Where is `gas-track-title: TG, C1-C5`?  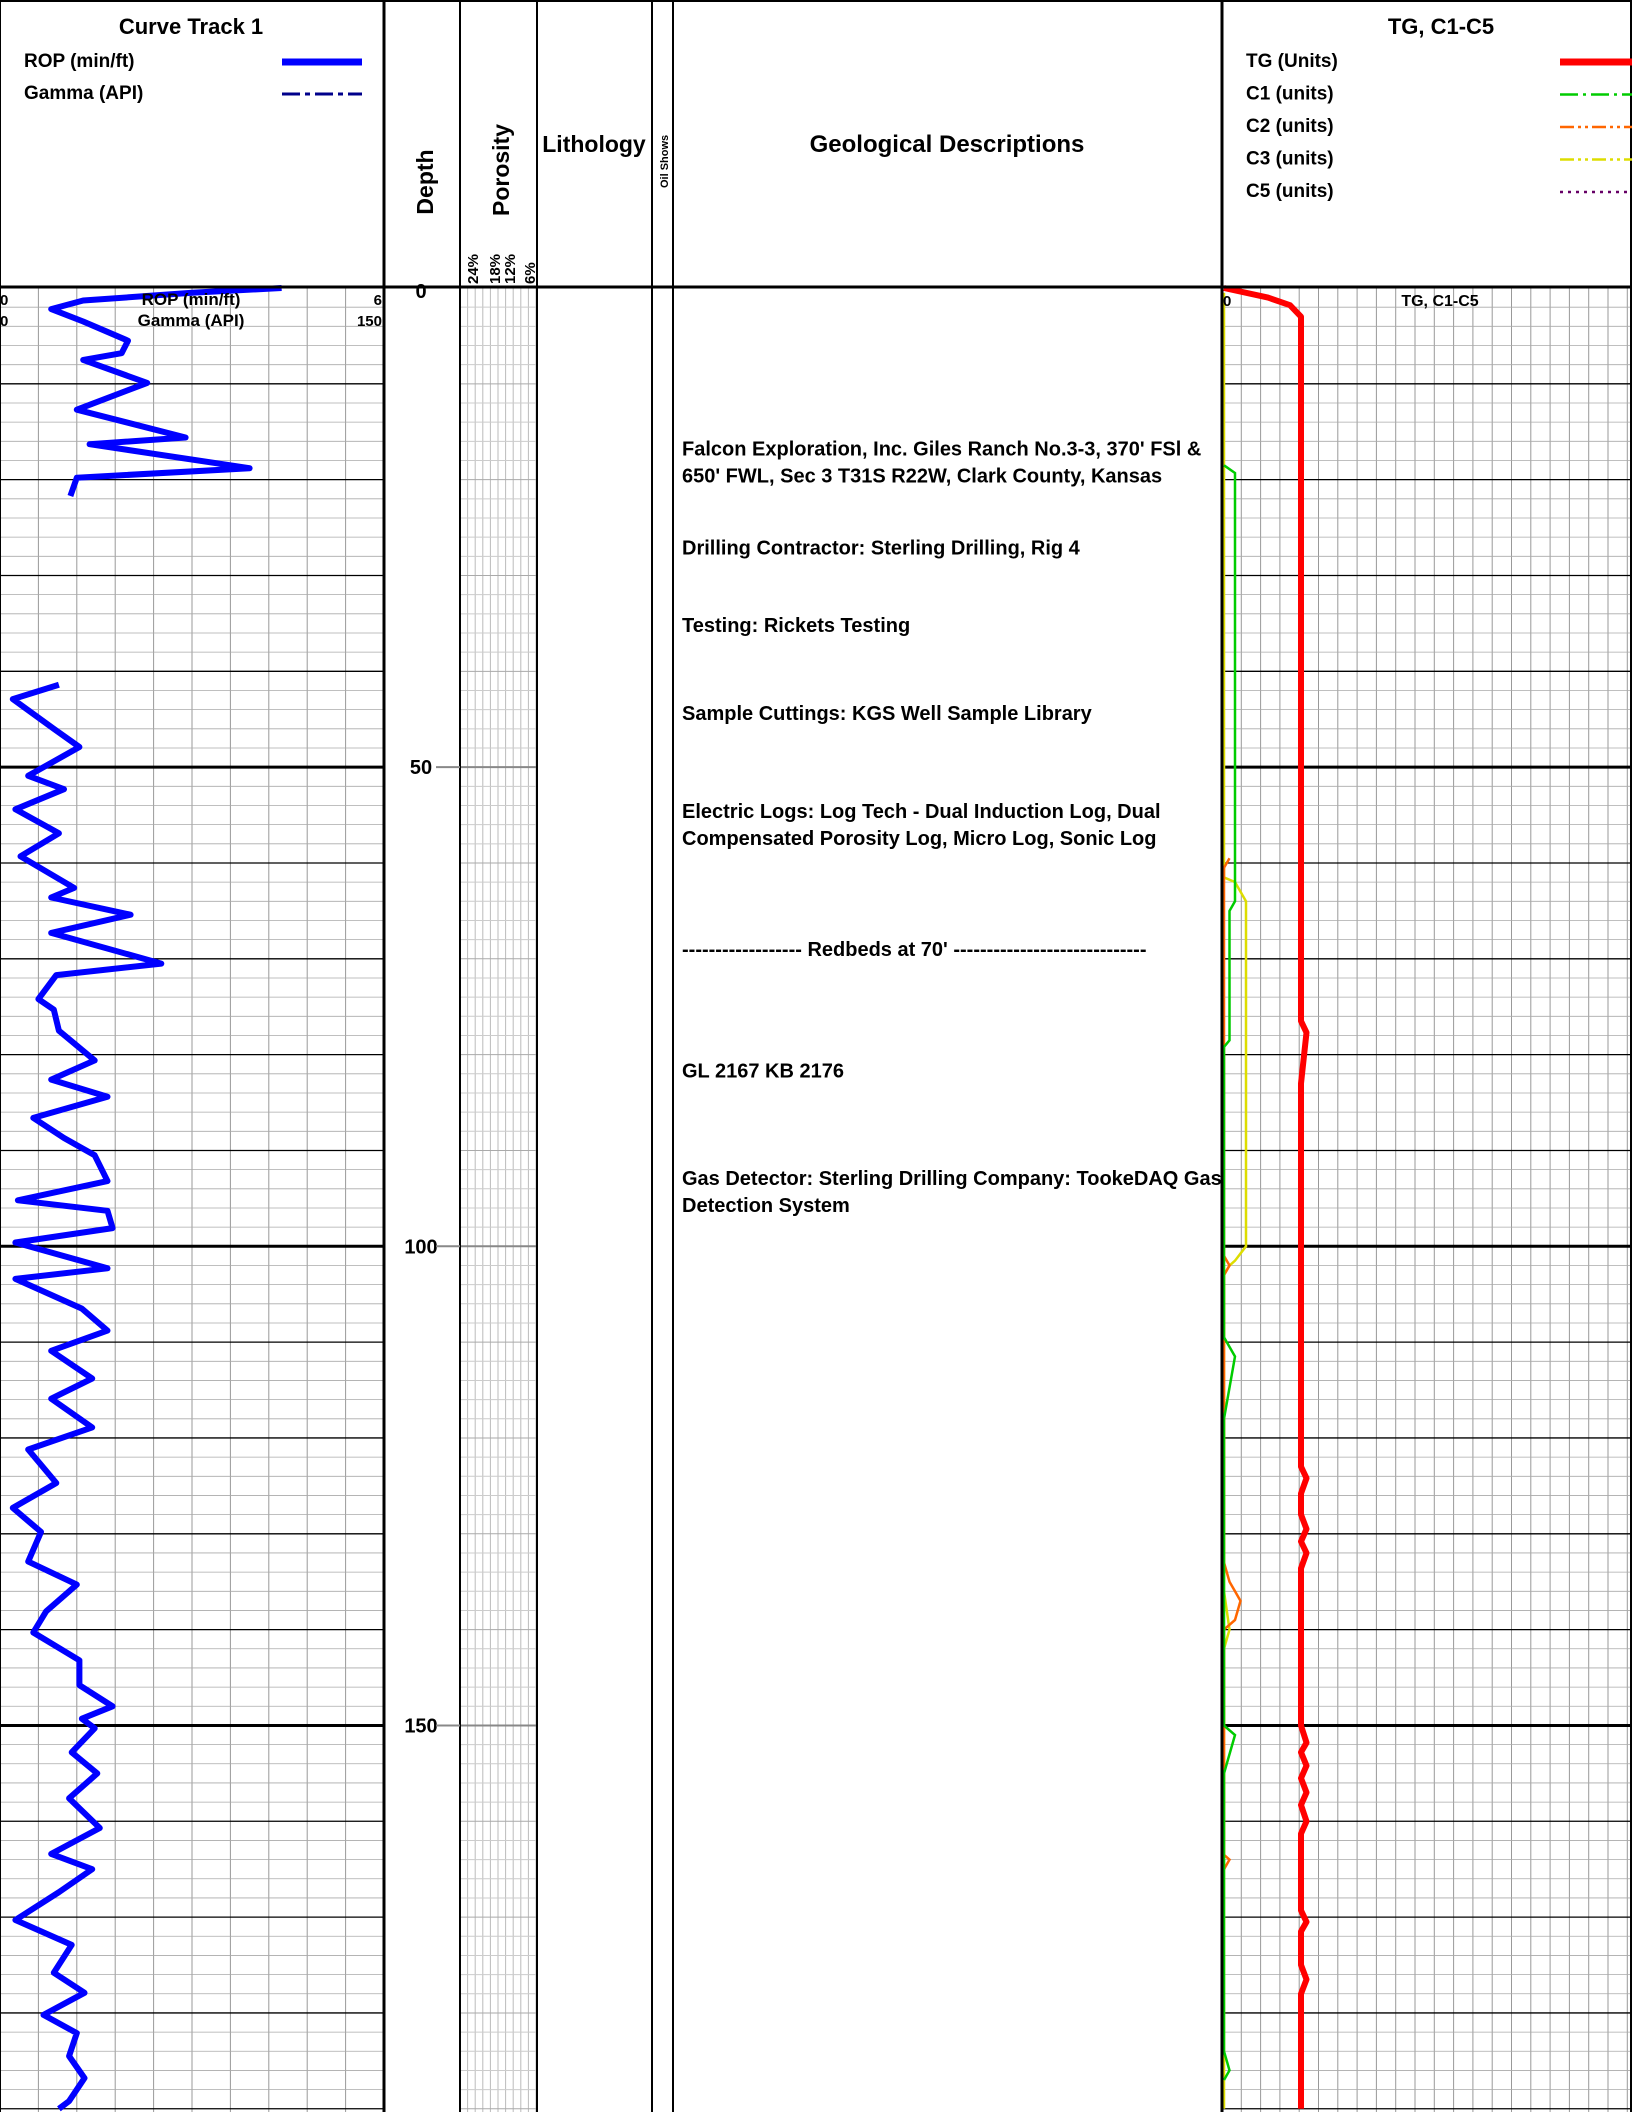
gas-track-title: TG, C1-C5 is located at coordinates (1441, 26).